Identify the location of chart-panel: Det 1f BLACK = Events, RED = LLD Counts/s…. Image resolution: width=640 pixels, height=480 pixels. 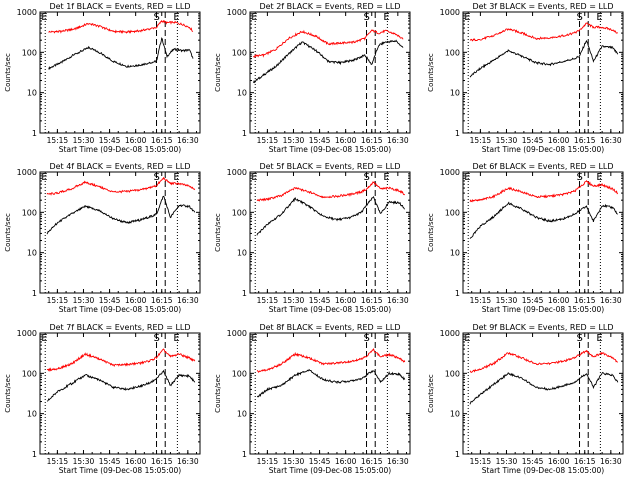
(102, 78).